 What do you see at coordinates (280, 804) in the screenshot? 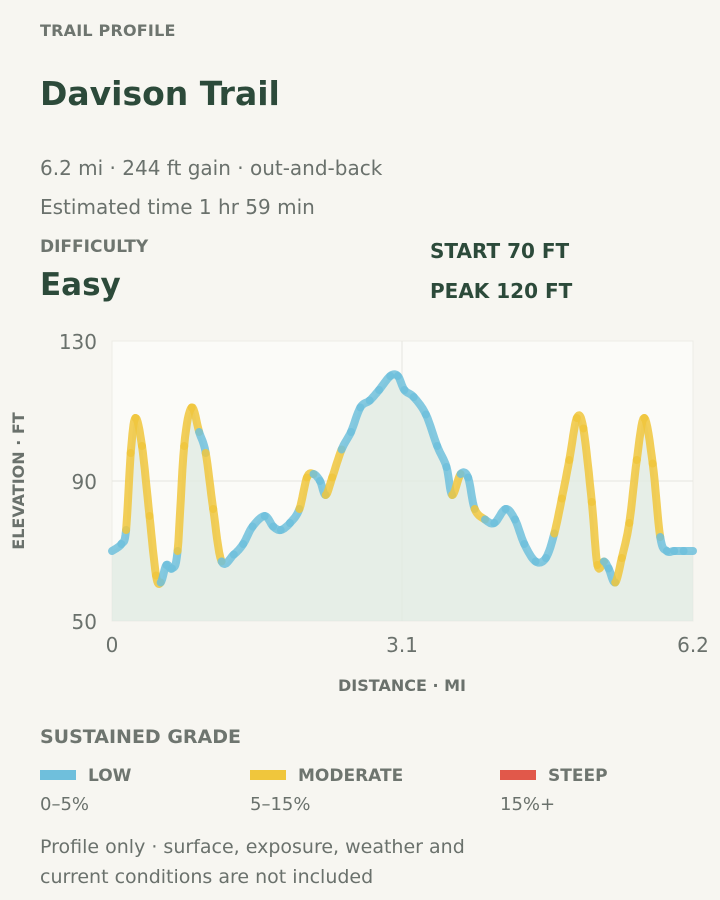
I see `legend-range-moderate: 5–15%` at bounding box center [280, 804].